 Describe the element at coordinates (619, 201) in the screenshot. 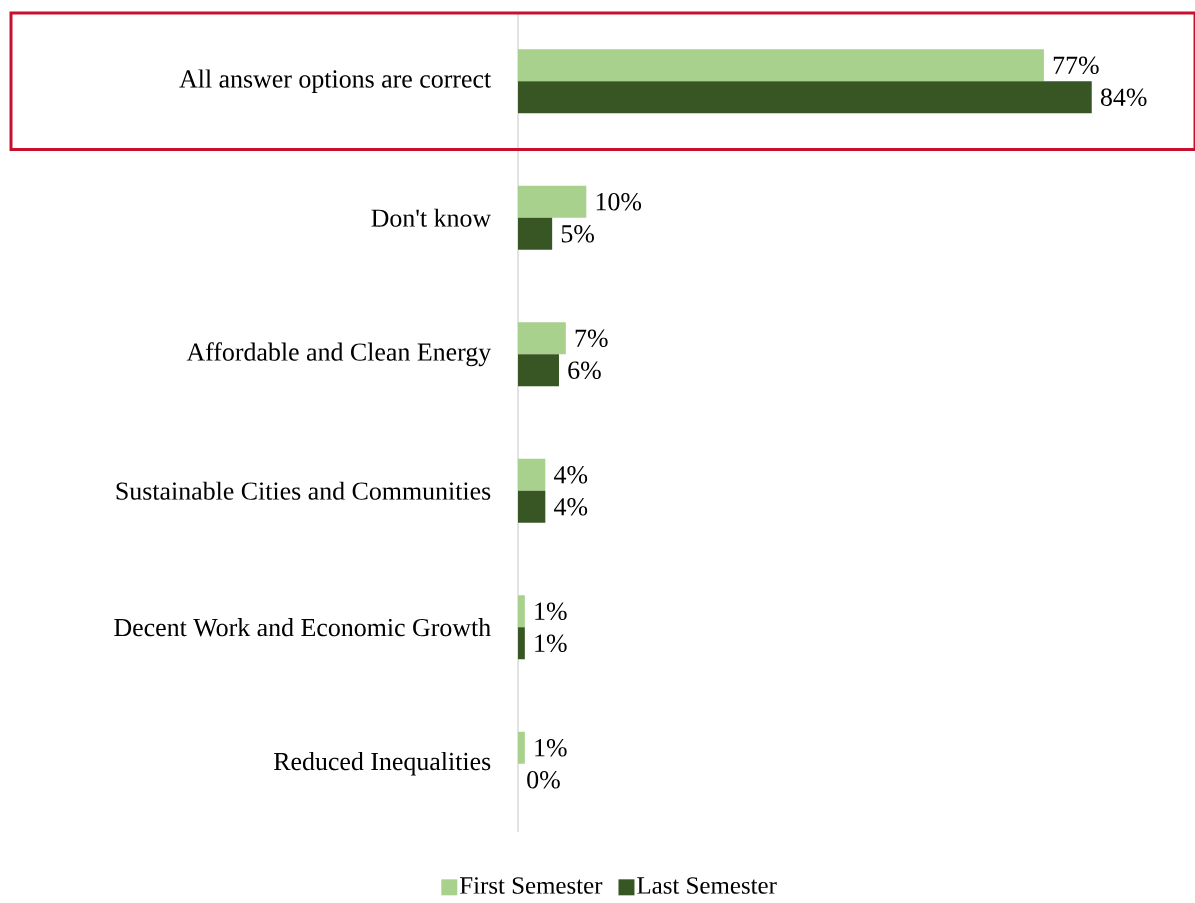

I see `data-label: 10%` at that location.